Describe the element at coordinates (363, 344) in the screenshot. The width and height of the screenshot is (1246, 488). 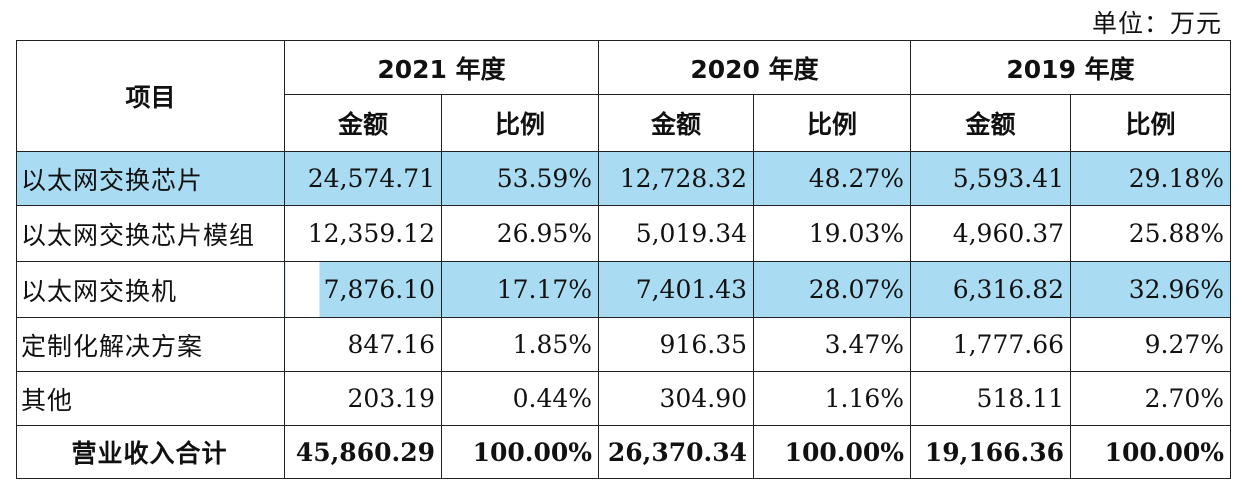
I see `cell-amount: 847.16` at that location.